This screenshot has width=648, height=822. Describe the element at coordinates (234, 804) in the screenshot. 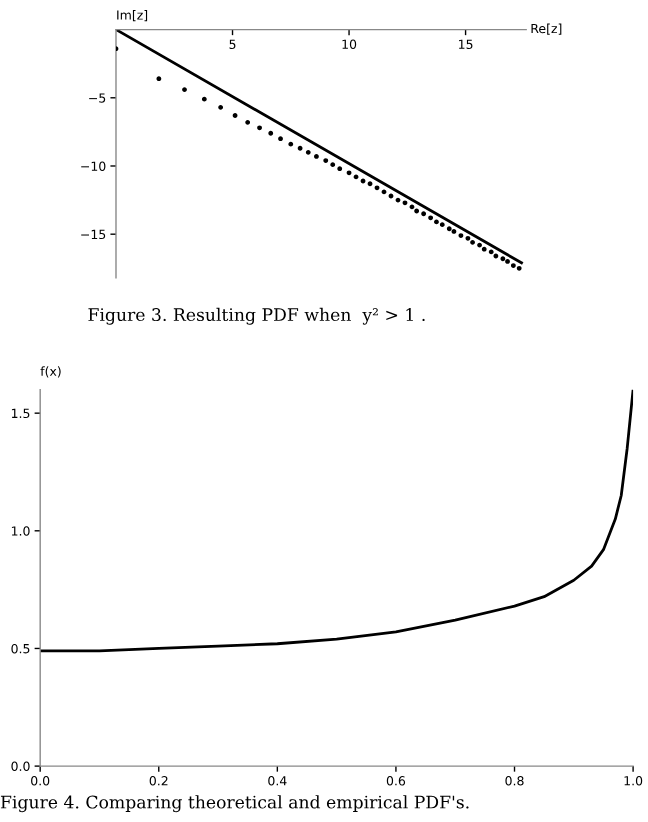

I see `caption: Figure 4. Comparing theoretical and empirical PDF's.` at that location.